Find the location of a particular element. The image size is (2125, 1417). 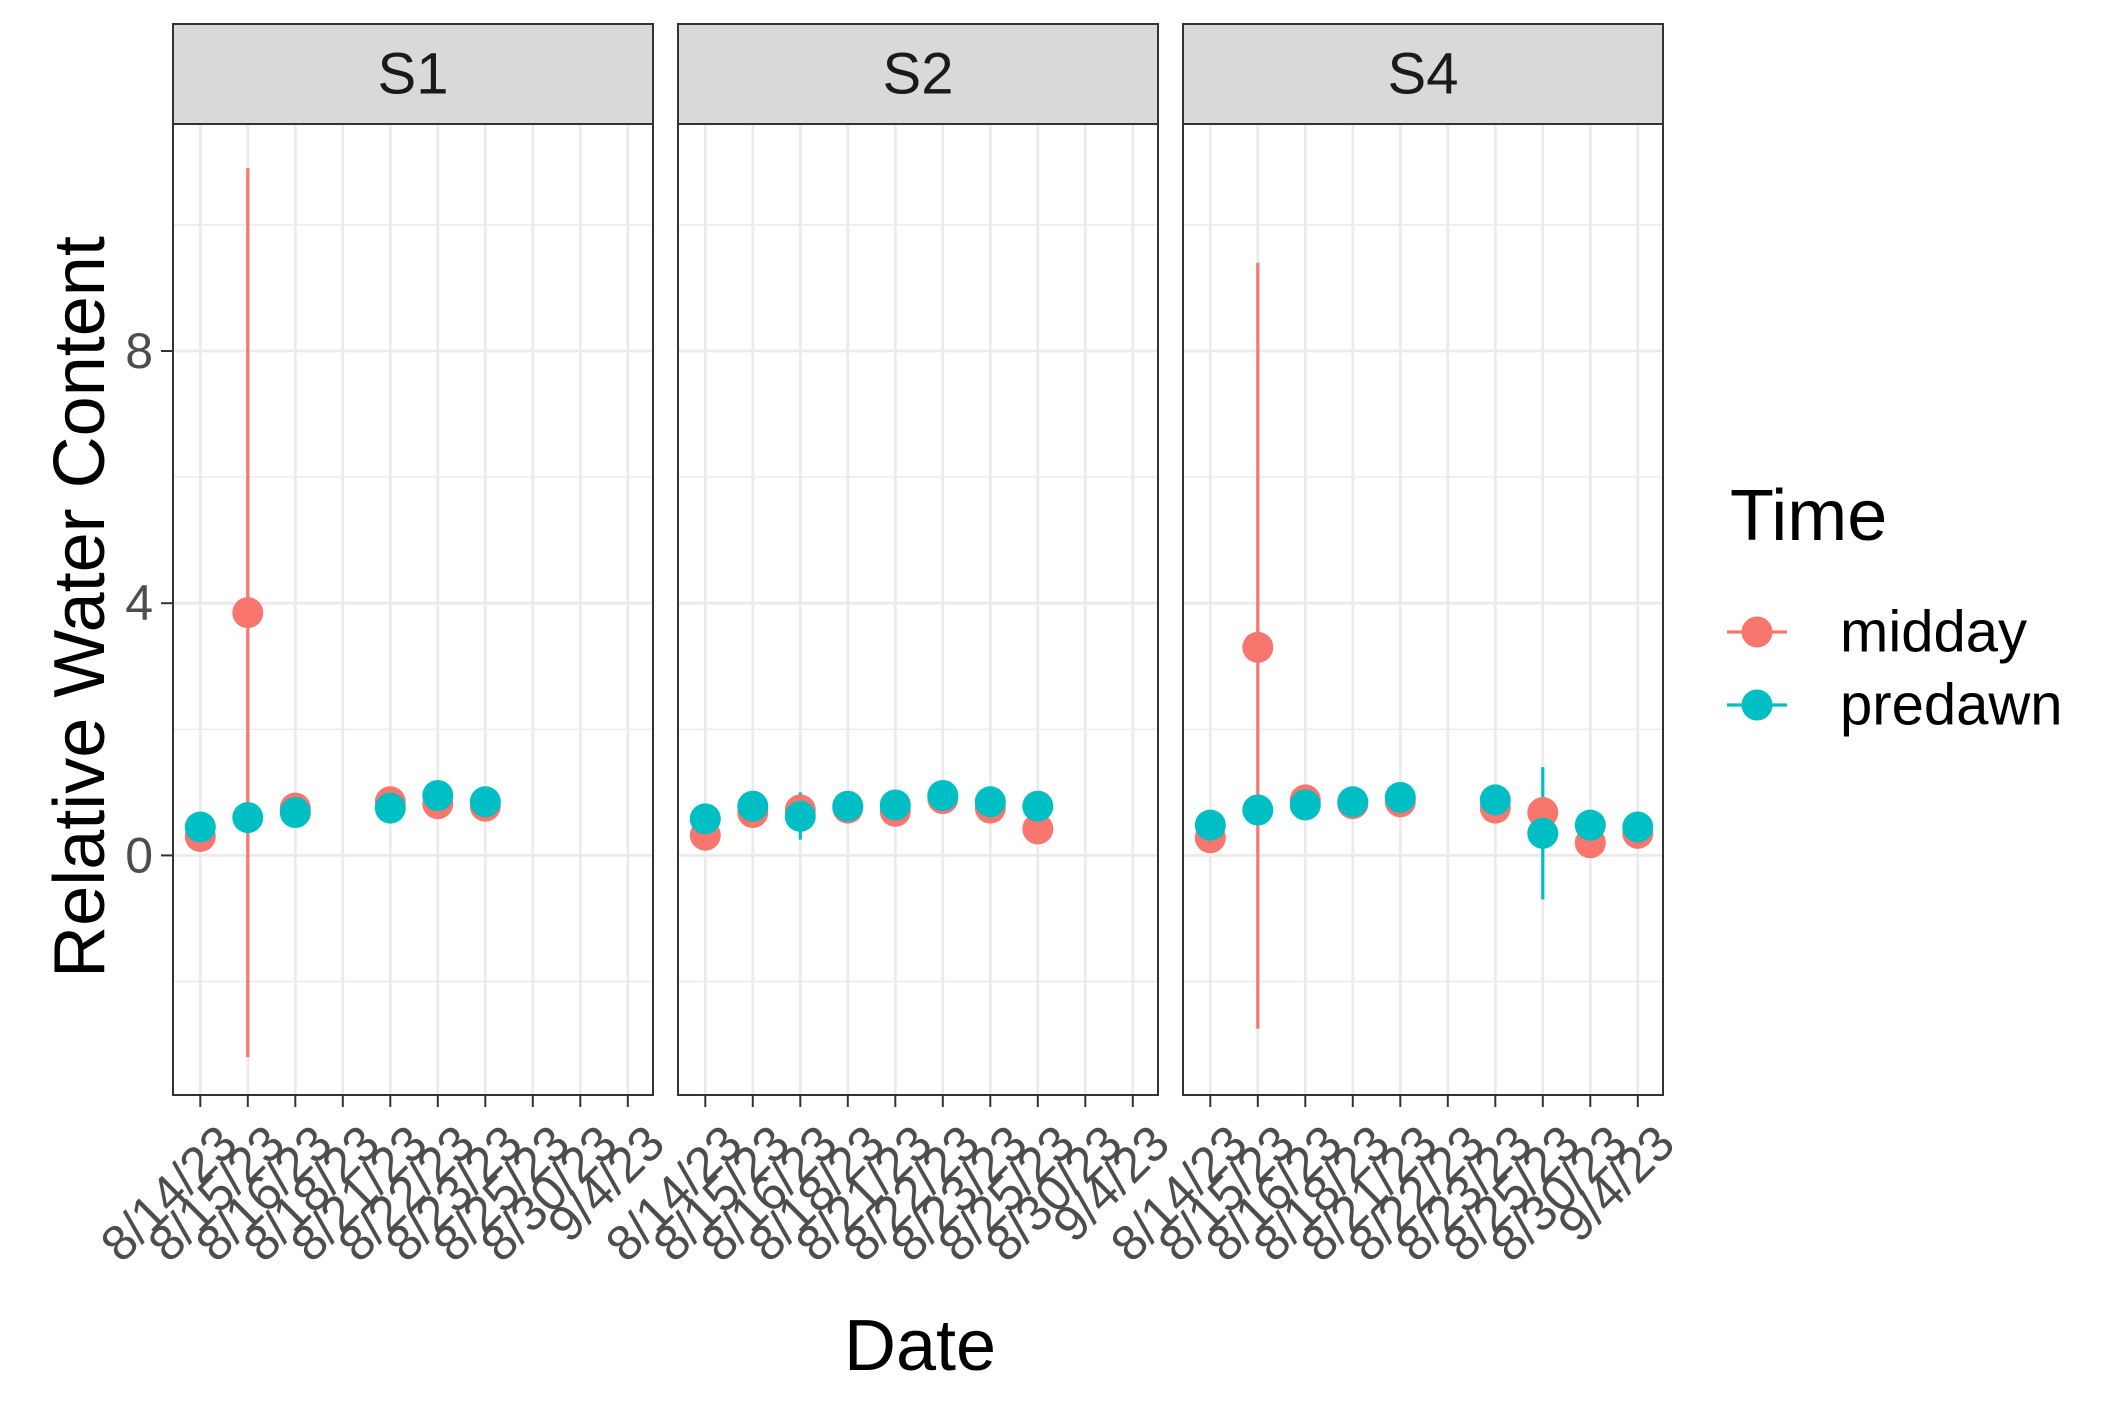

legend-label: midday is located at coordinates (1933, 632).